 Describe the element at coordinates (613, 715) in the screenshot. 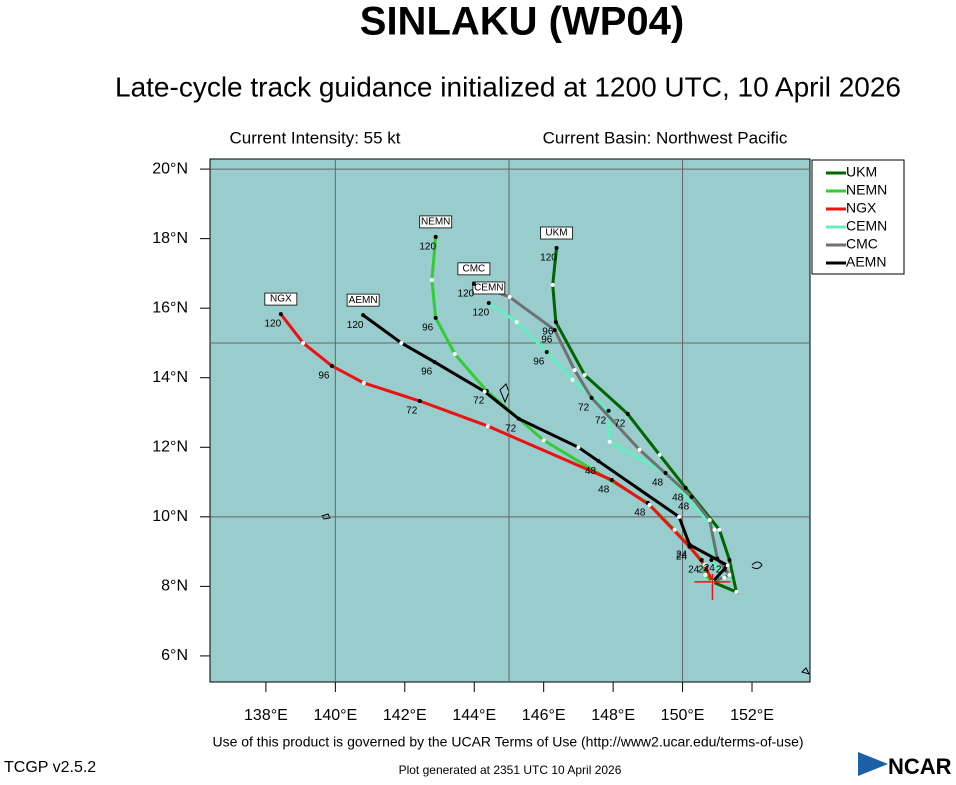

I see `x-tick-label: 148°E` at that location.